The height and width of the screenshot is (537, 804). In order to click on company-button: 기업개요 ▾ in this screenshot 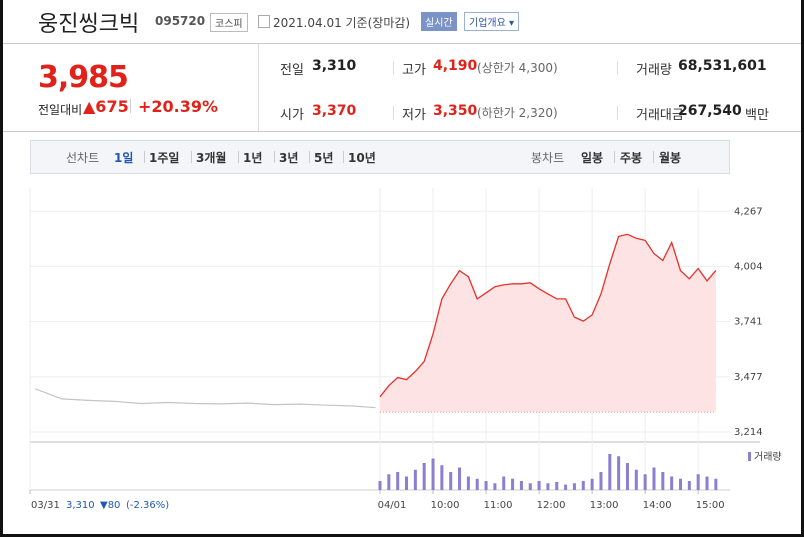, I will do `click(492, 21)`.